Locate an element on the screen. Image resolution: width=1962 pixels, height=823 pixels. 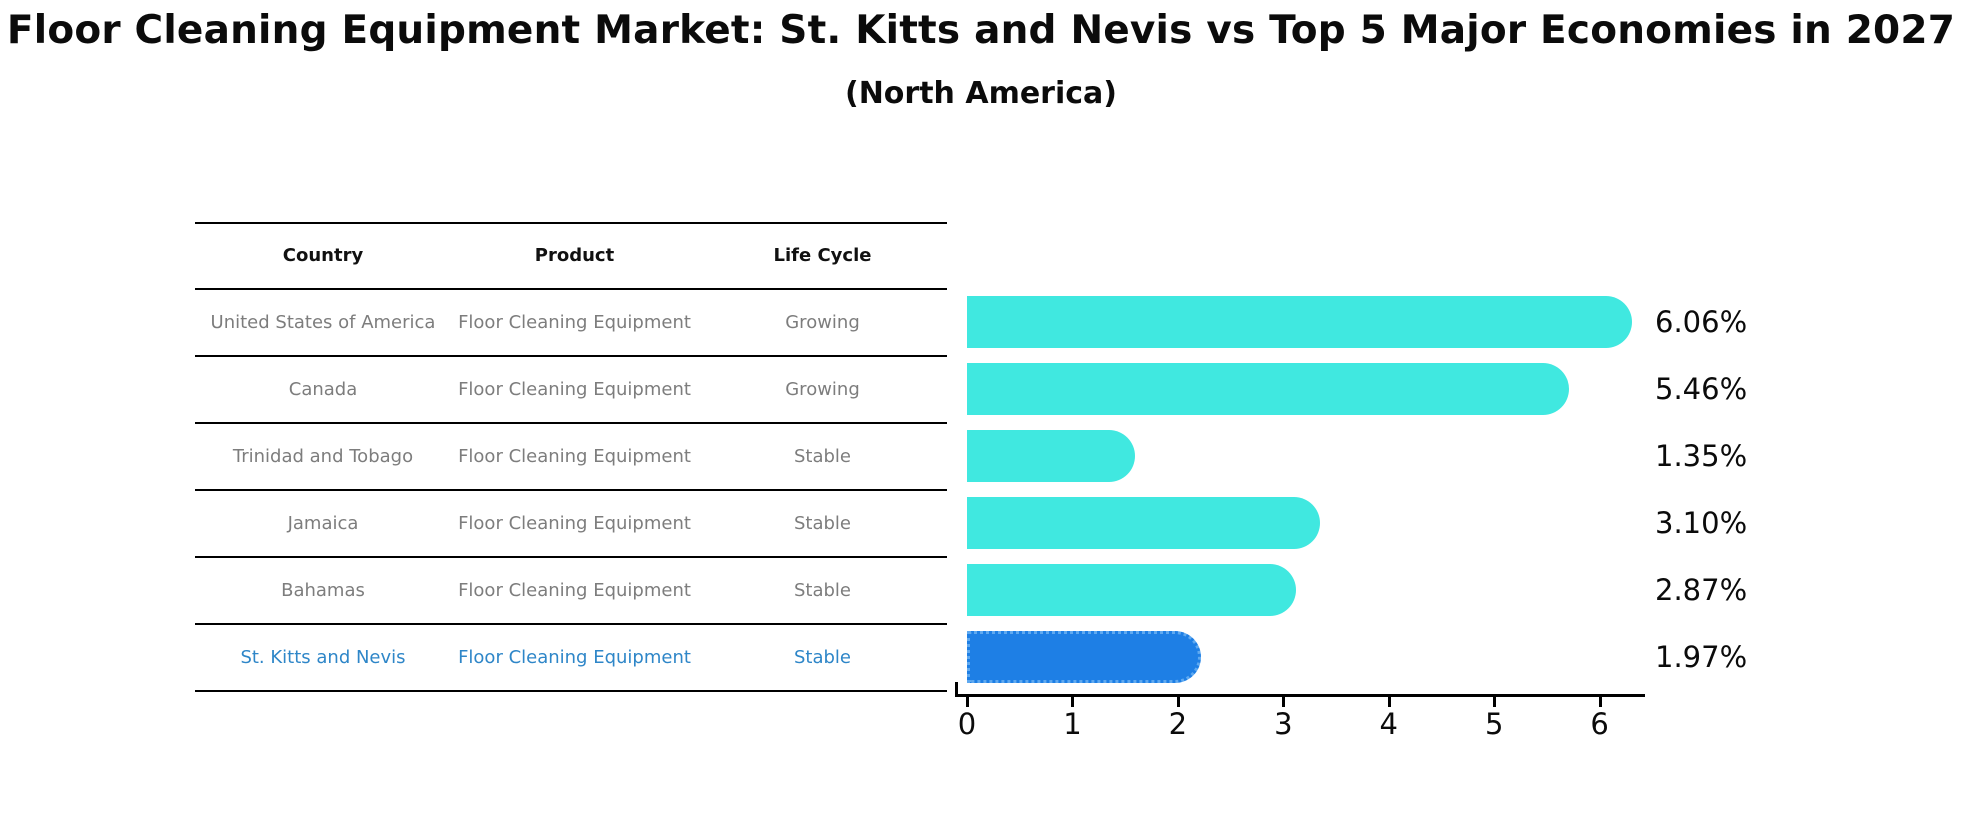
x-axis-tick-label: 6 is located at coordinates (1599, 724).